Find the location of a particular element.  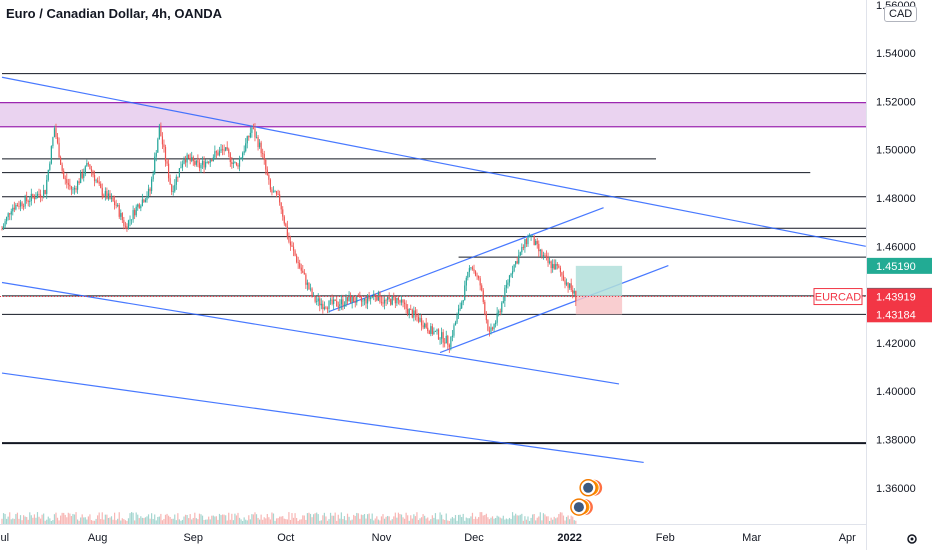

position-profit-zone is located at coordinates (599, 280).